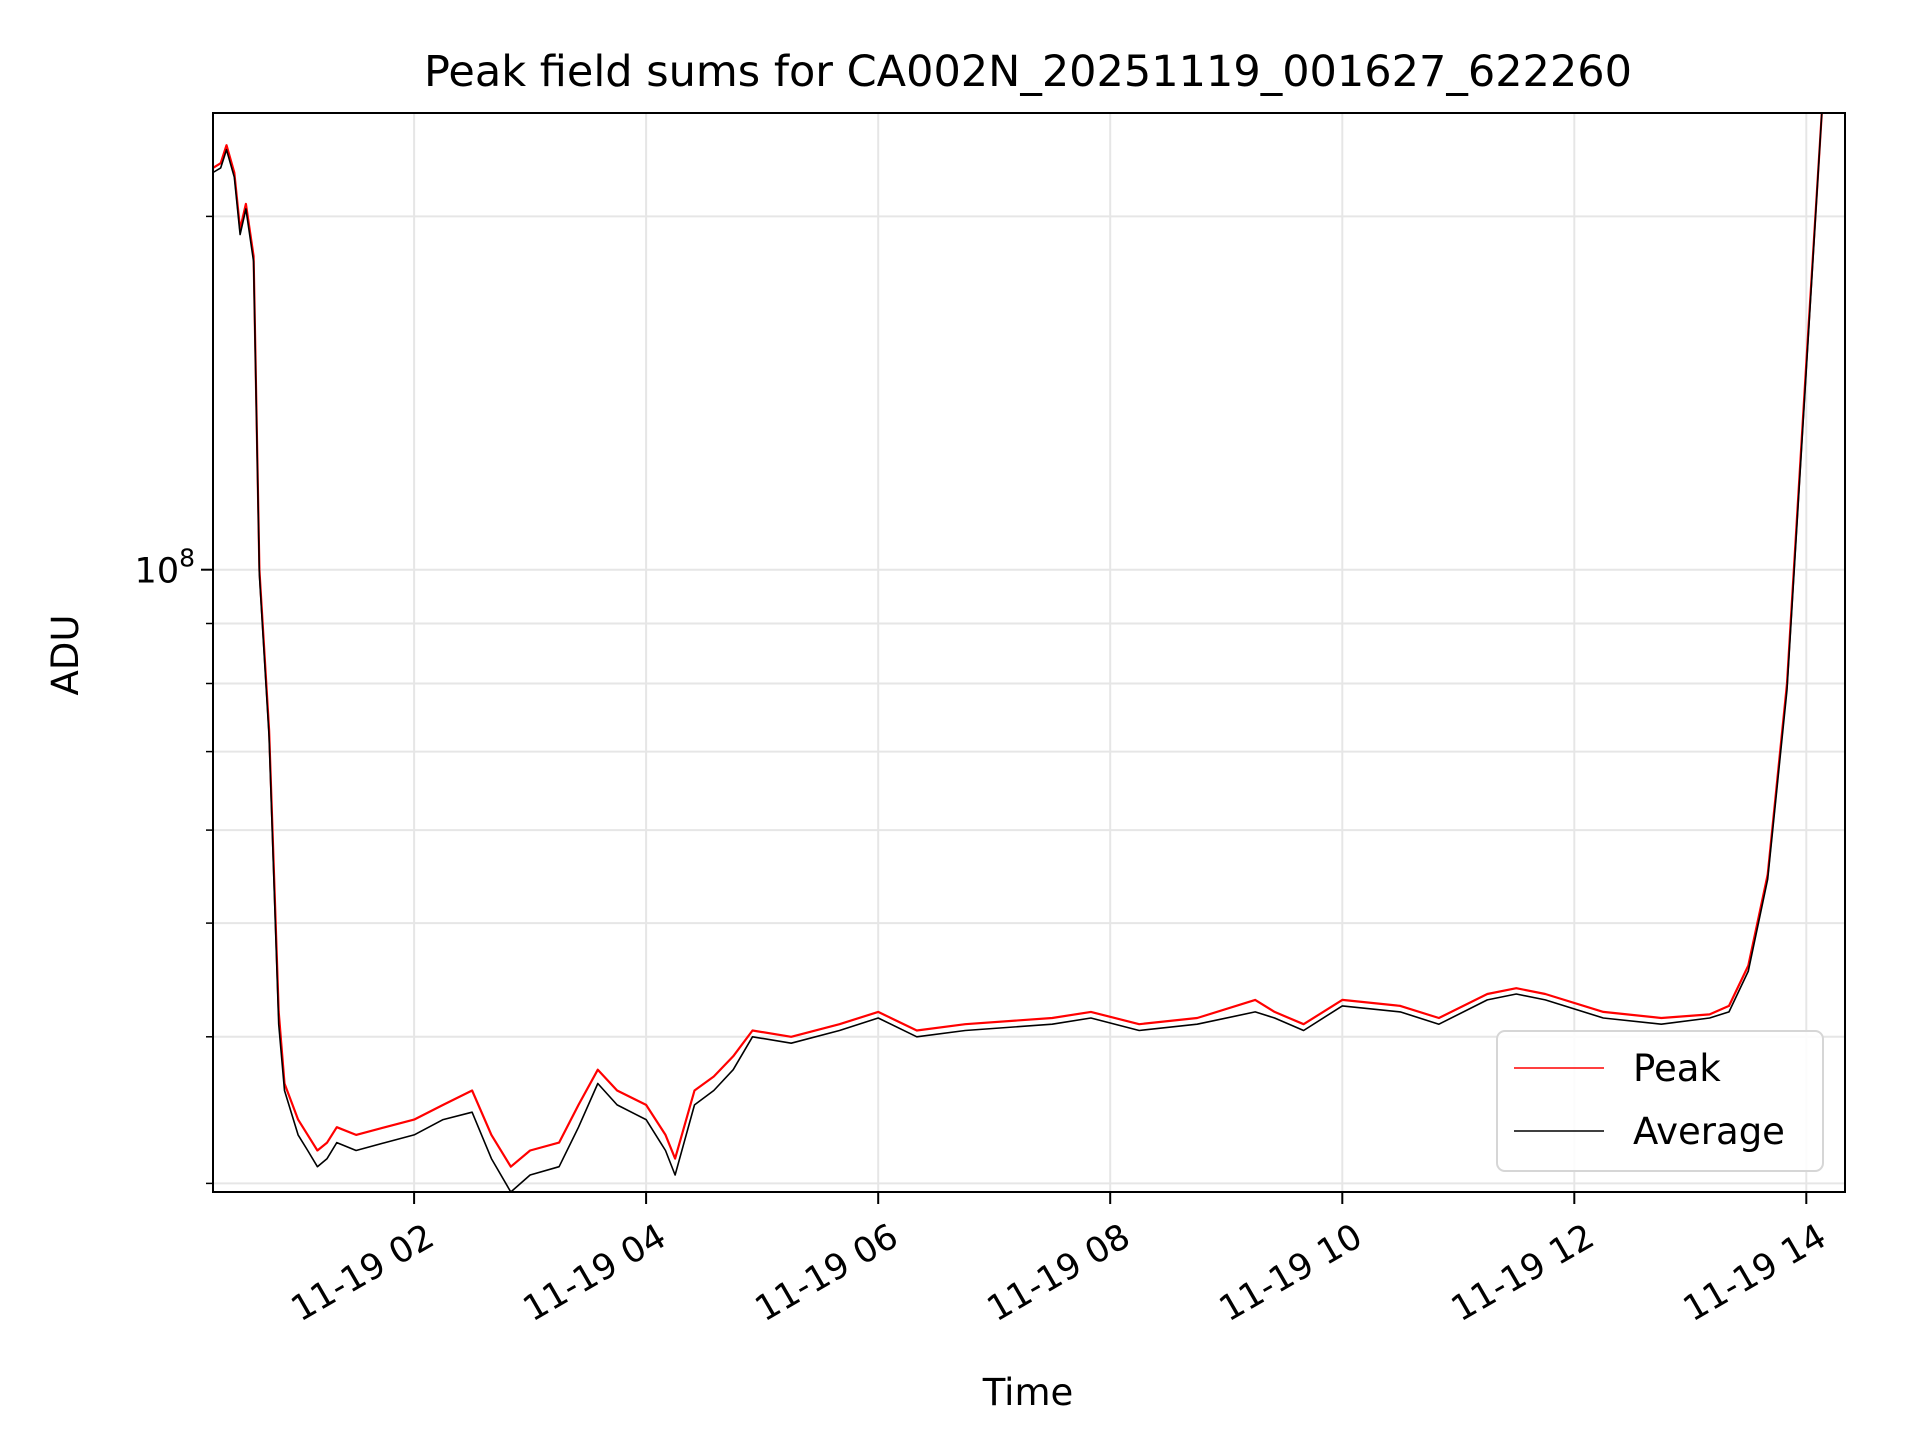  I want to click on legend-peak-label: Peak, so click(1677, 1068).